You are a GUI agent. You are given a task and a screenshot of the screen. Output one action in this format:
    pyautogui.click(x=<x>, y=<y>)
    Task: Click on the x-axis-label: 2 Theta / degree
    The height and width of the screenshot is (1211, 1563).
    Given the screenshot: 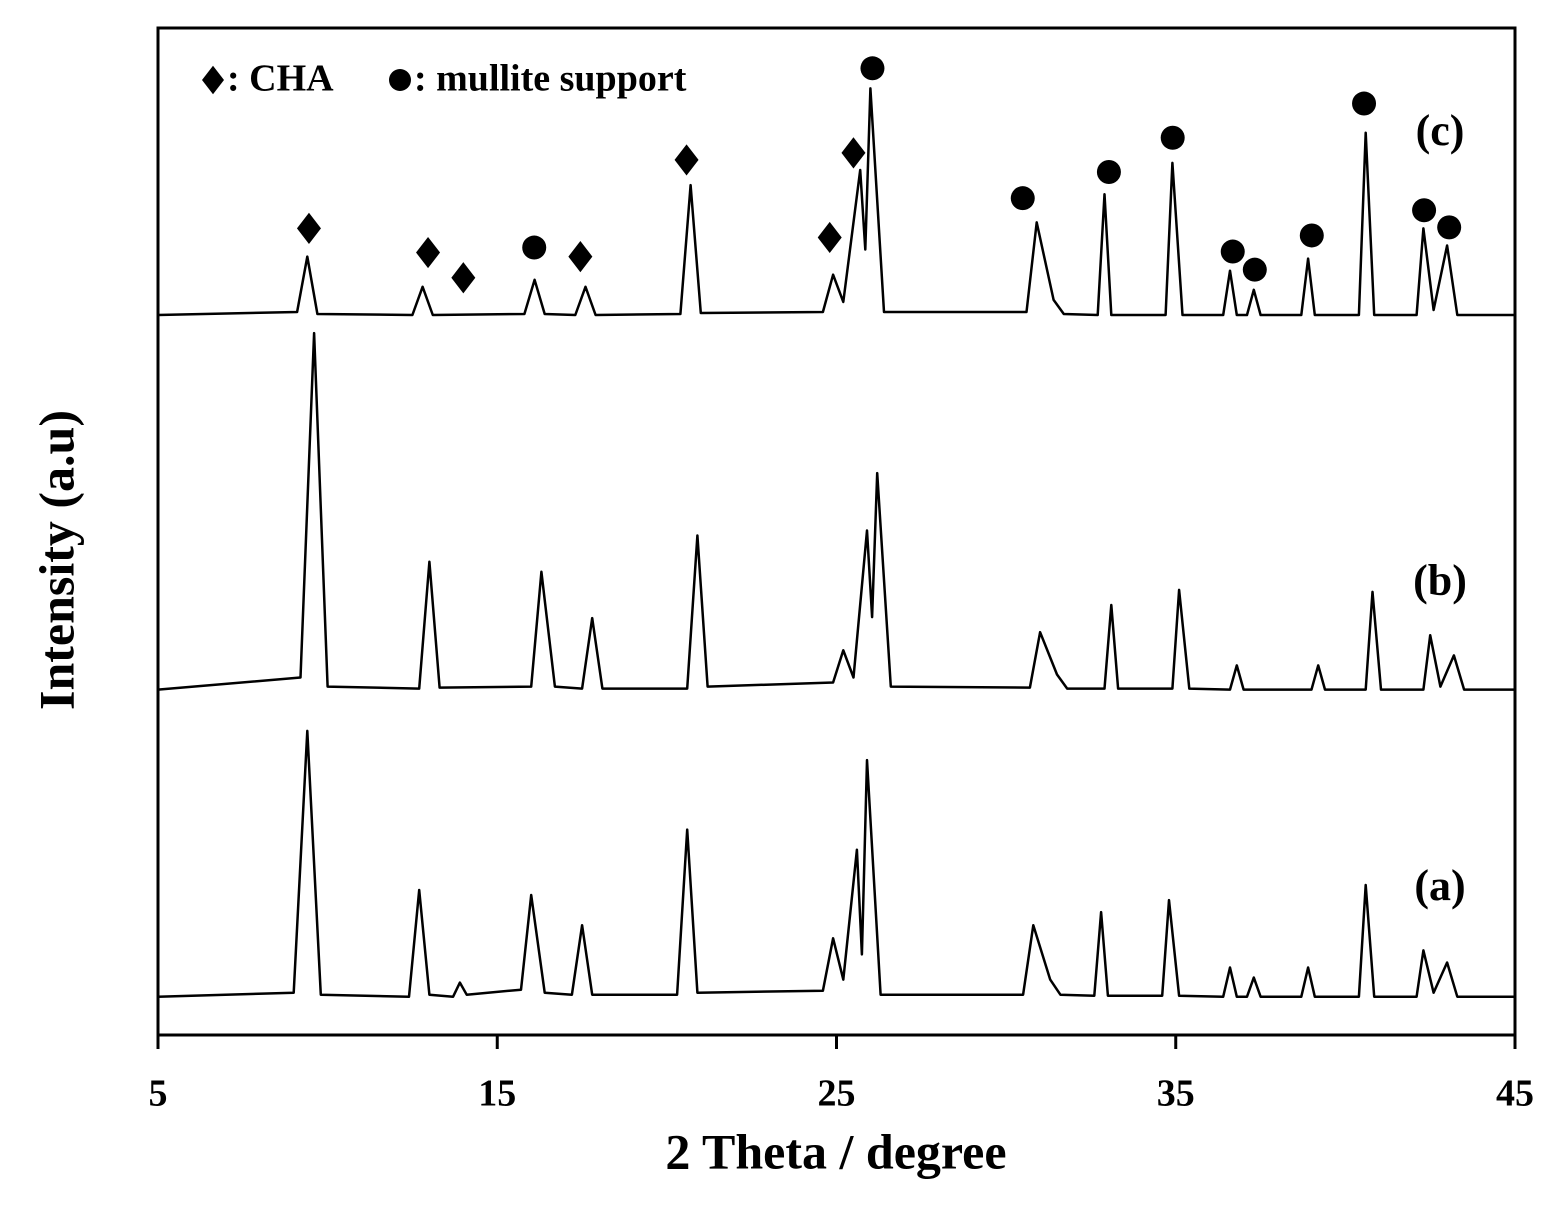 What is the action you would take?
    pyautogui.click(x=835, y=1151)
    